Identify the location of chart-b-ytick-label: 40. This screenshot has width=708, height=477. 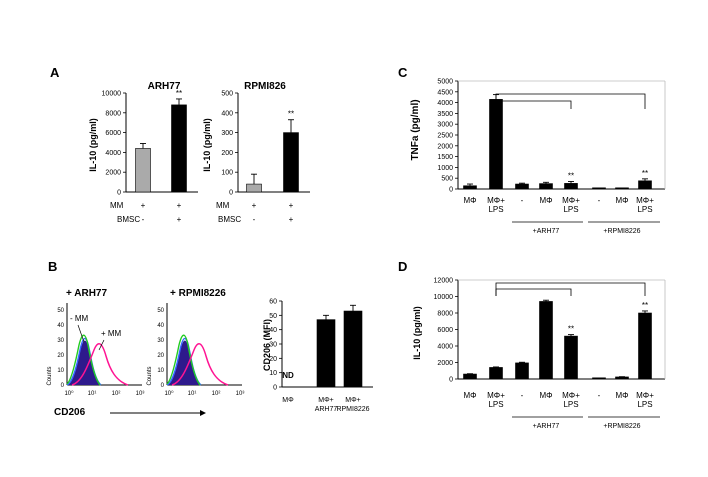
(273, 330).